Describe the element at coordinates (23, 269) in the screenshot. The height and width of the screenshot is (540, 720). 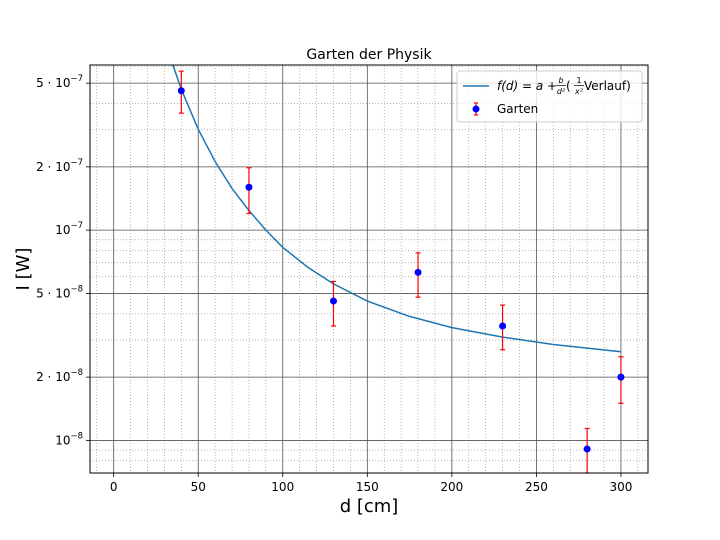
I see `y-axis-label: I [W]` at that location.